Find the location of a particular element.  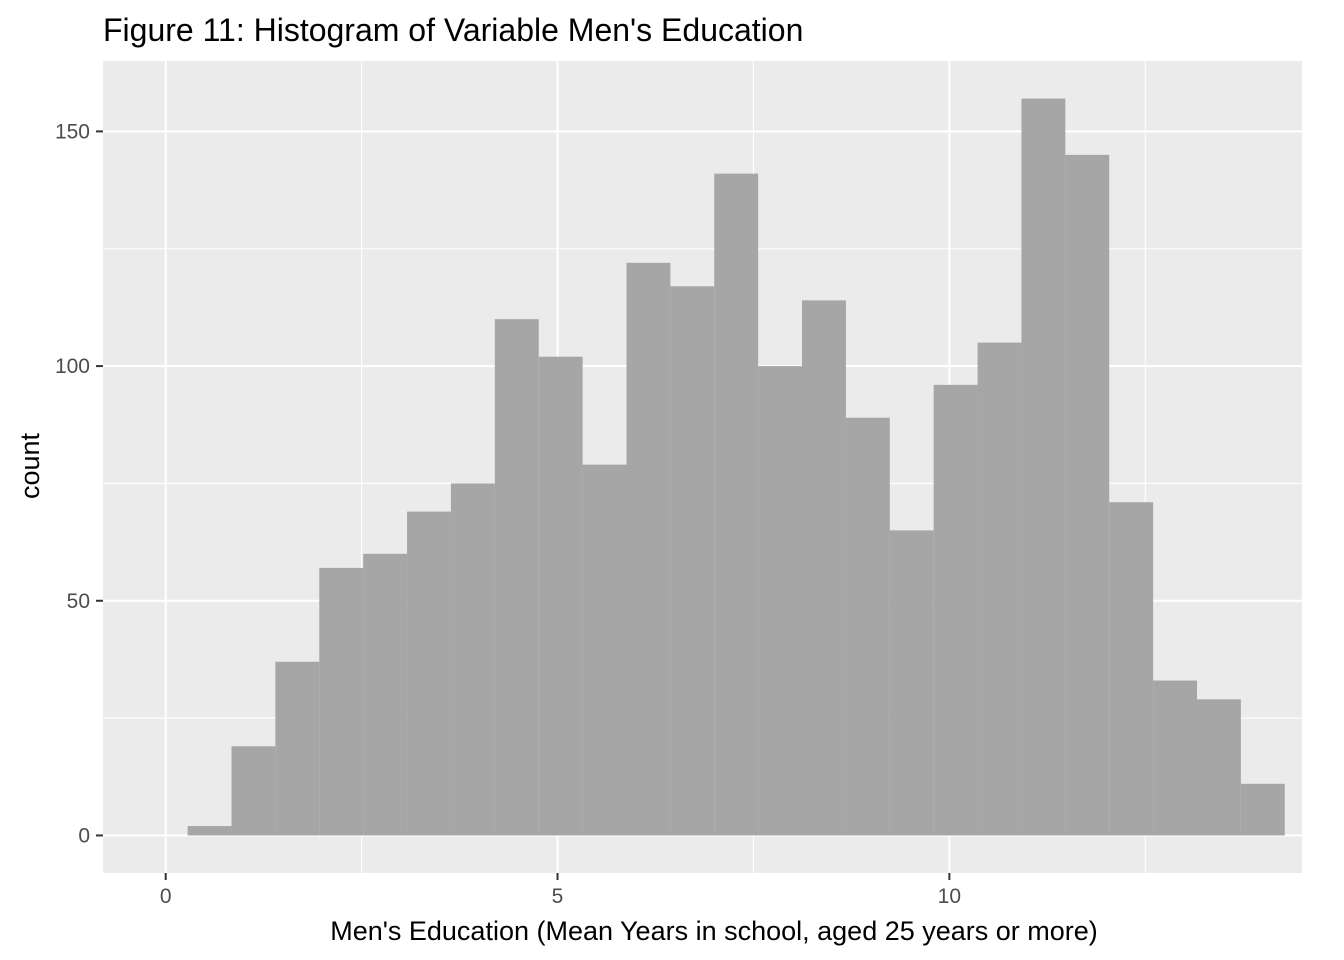

y-tick-label: 0 is located at coordinates (84, 835).